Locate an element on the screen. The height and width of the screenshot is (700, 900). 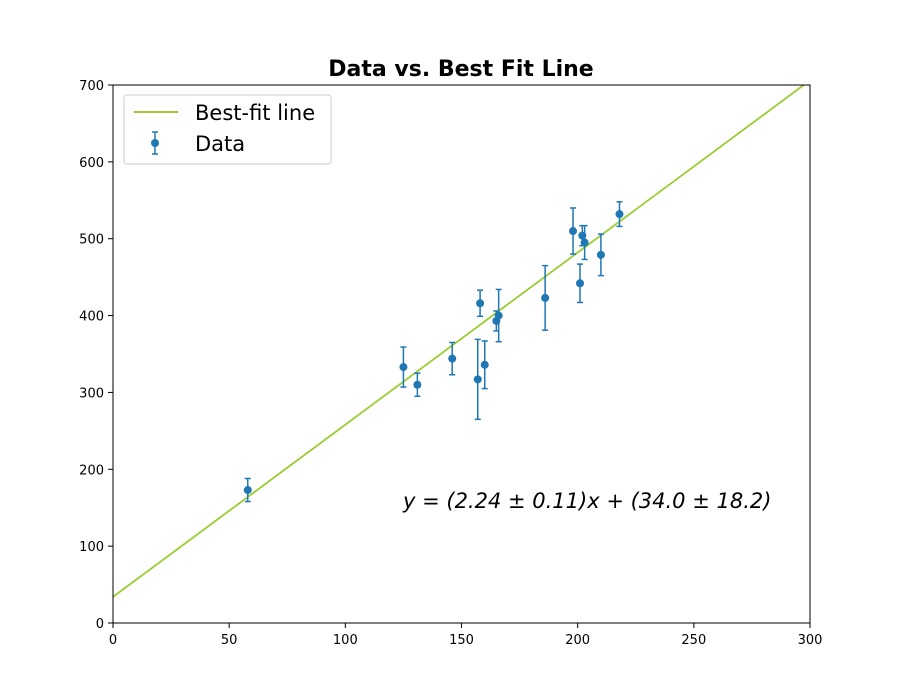
fit-equation-annotation: y = (2.24 ± 0.11)x + (34.0 ± 18.2) is located at coordinates (586, 501).